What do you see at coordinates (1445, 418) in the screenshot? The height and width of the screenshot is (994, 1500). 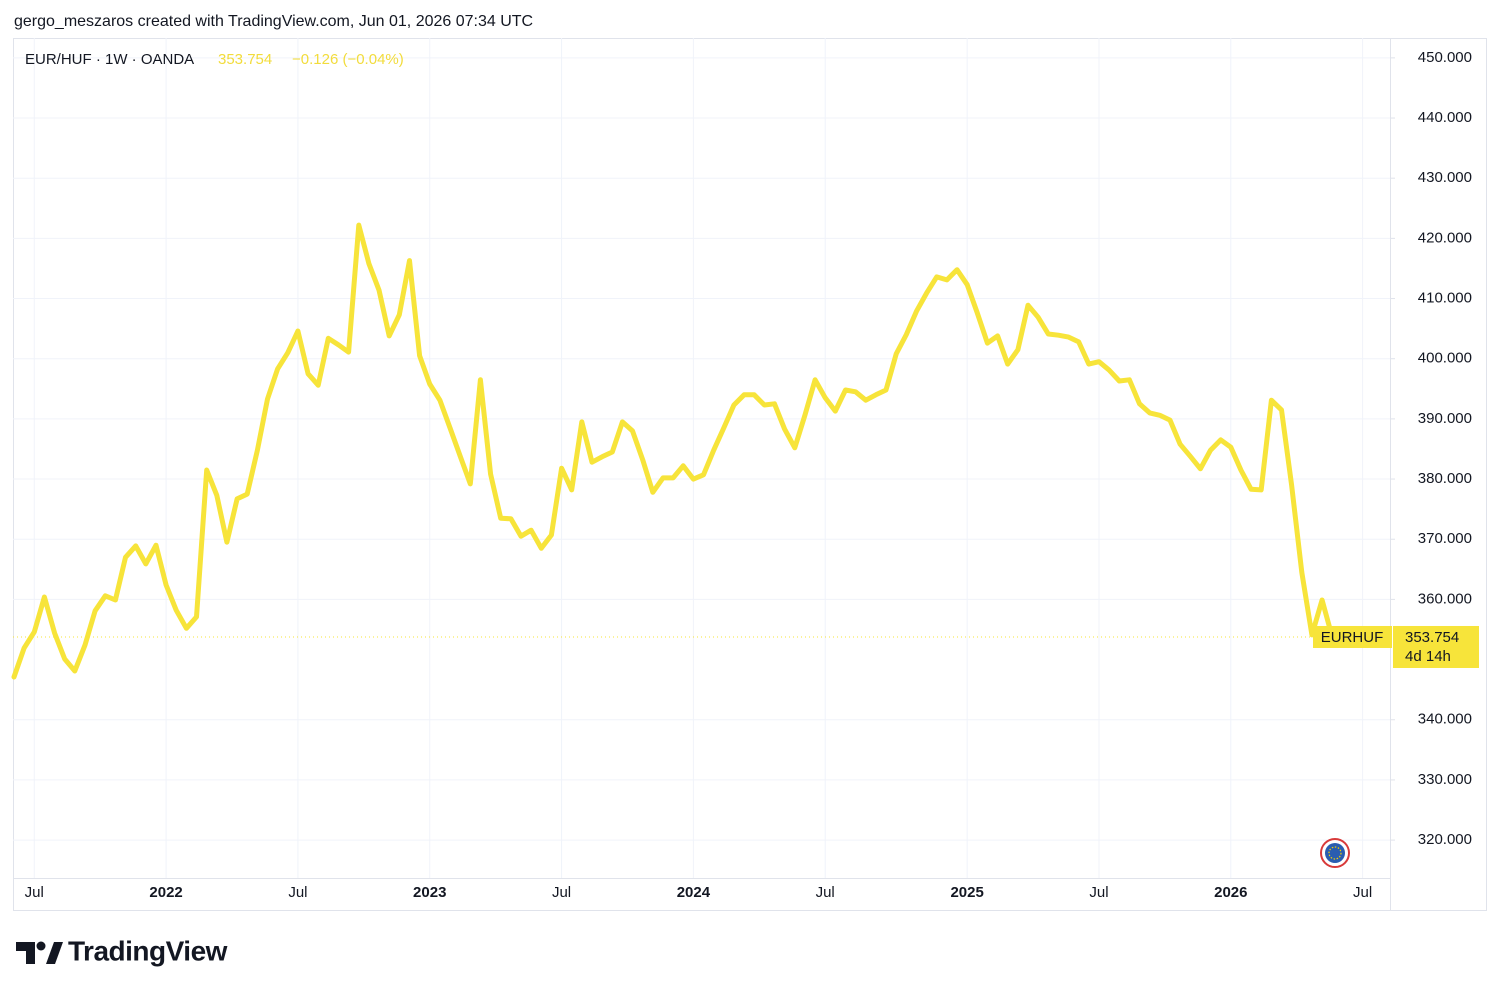 I see `y-tick-label: 390.000` at bounding box center [1445, 418].